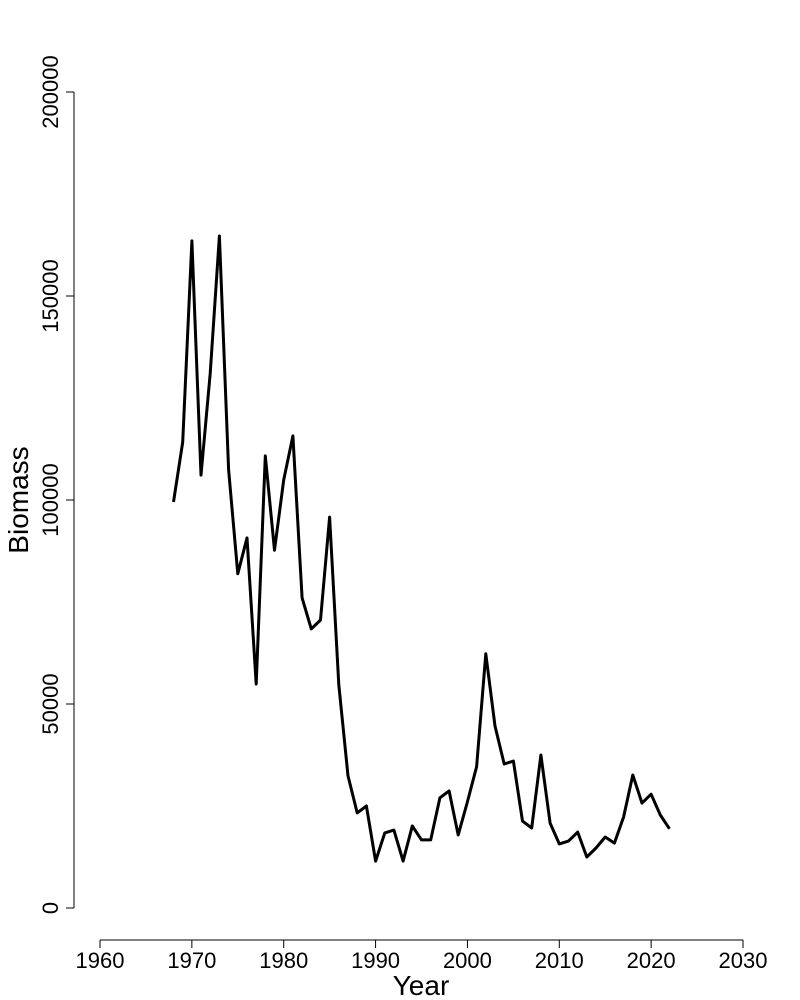  I want to click on y-tick-label: 150000, so click(50, 295).